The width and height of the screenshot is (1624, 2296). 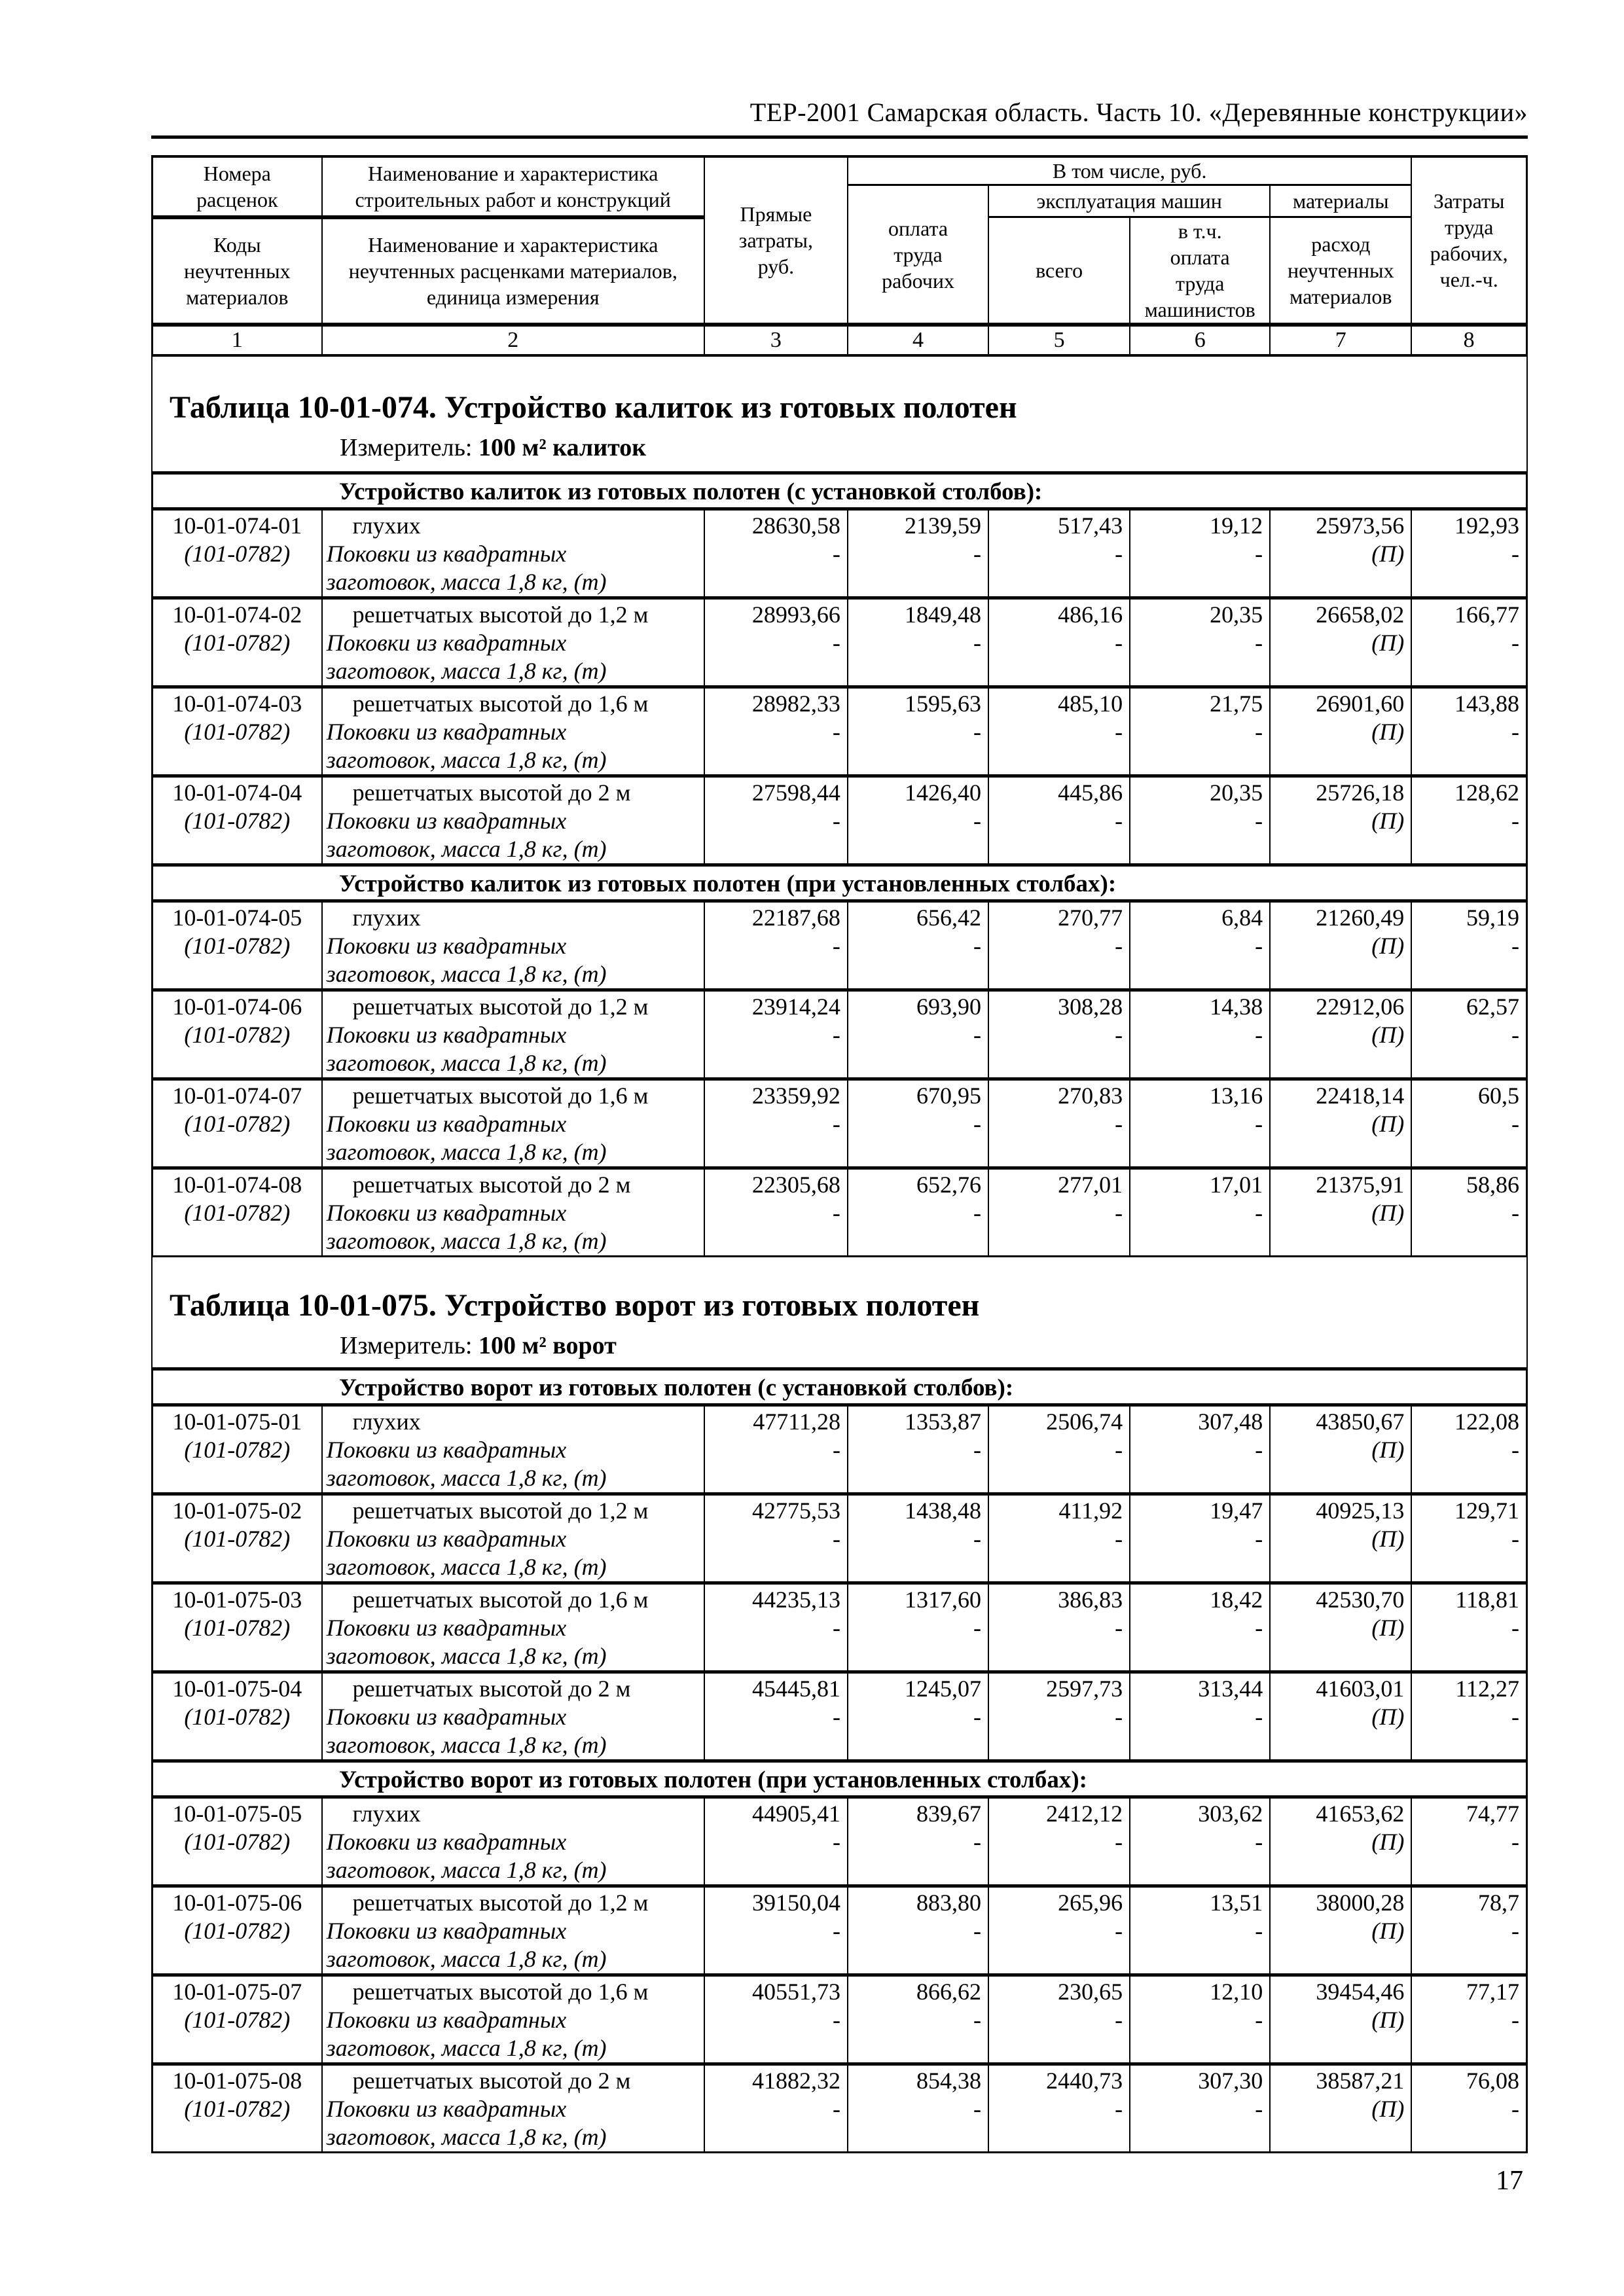 What do you see at coordinates (1059, 2019) in the screenshot?
I see `cell-machines-total: 230,65-` at bounding box center [1059, 2019].